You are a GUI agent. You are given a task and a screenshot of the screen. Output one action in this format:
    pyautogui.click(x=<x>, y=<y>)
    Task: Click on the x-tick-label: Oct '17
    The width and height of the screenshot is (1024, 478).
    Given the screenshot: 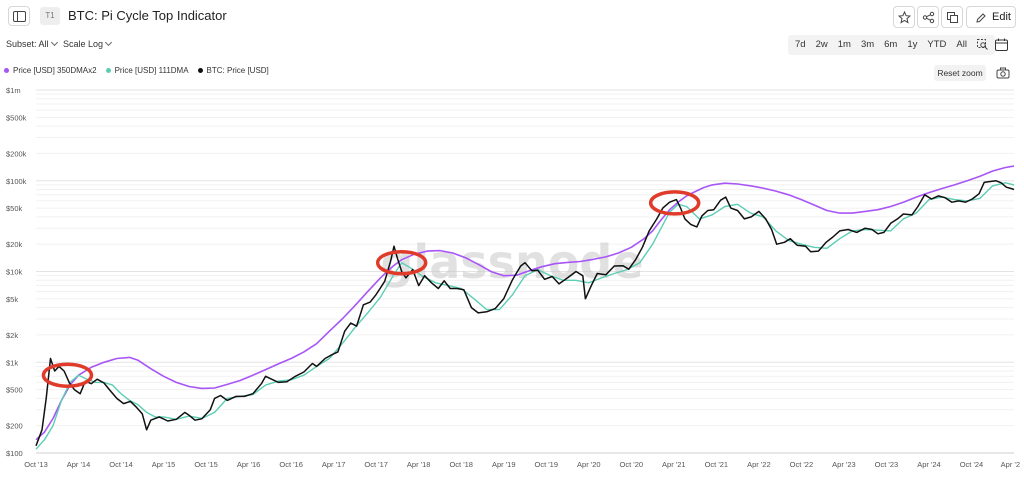 What is the action you would take?
    pyautogui.click(x=376, y=464)
    